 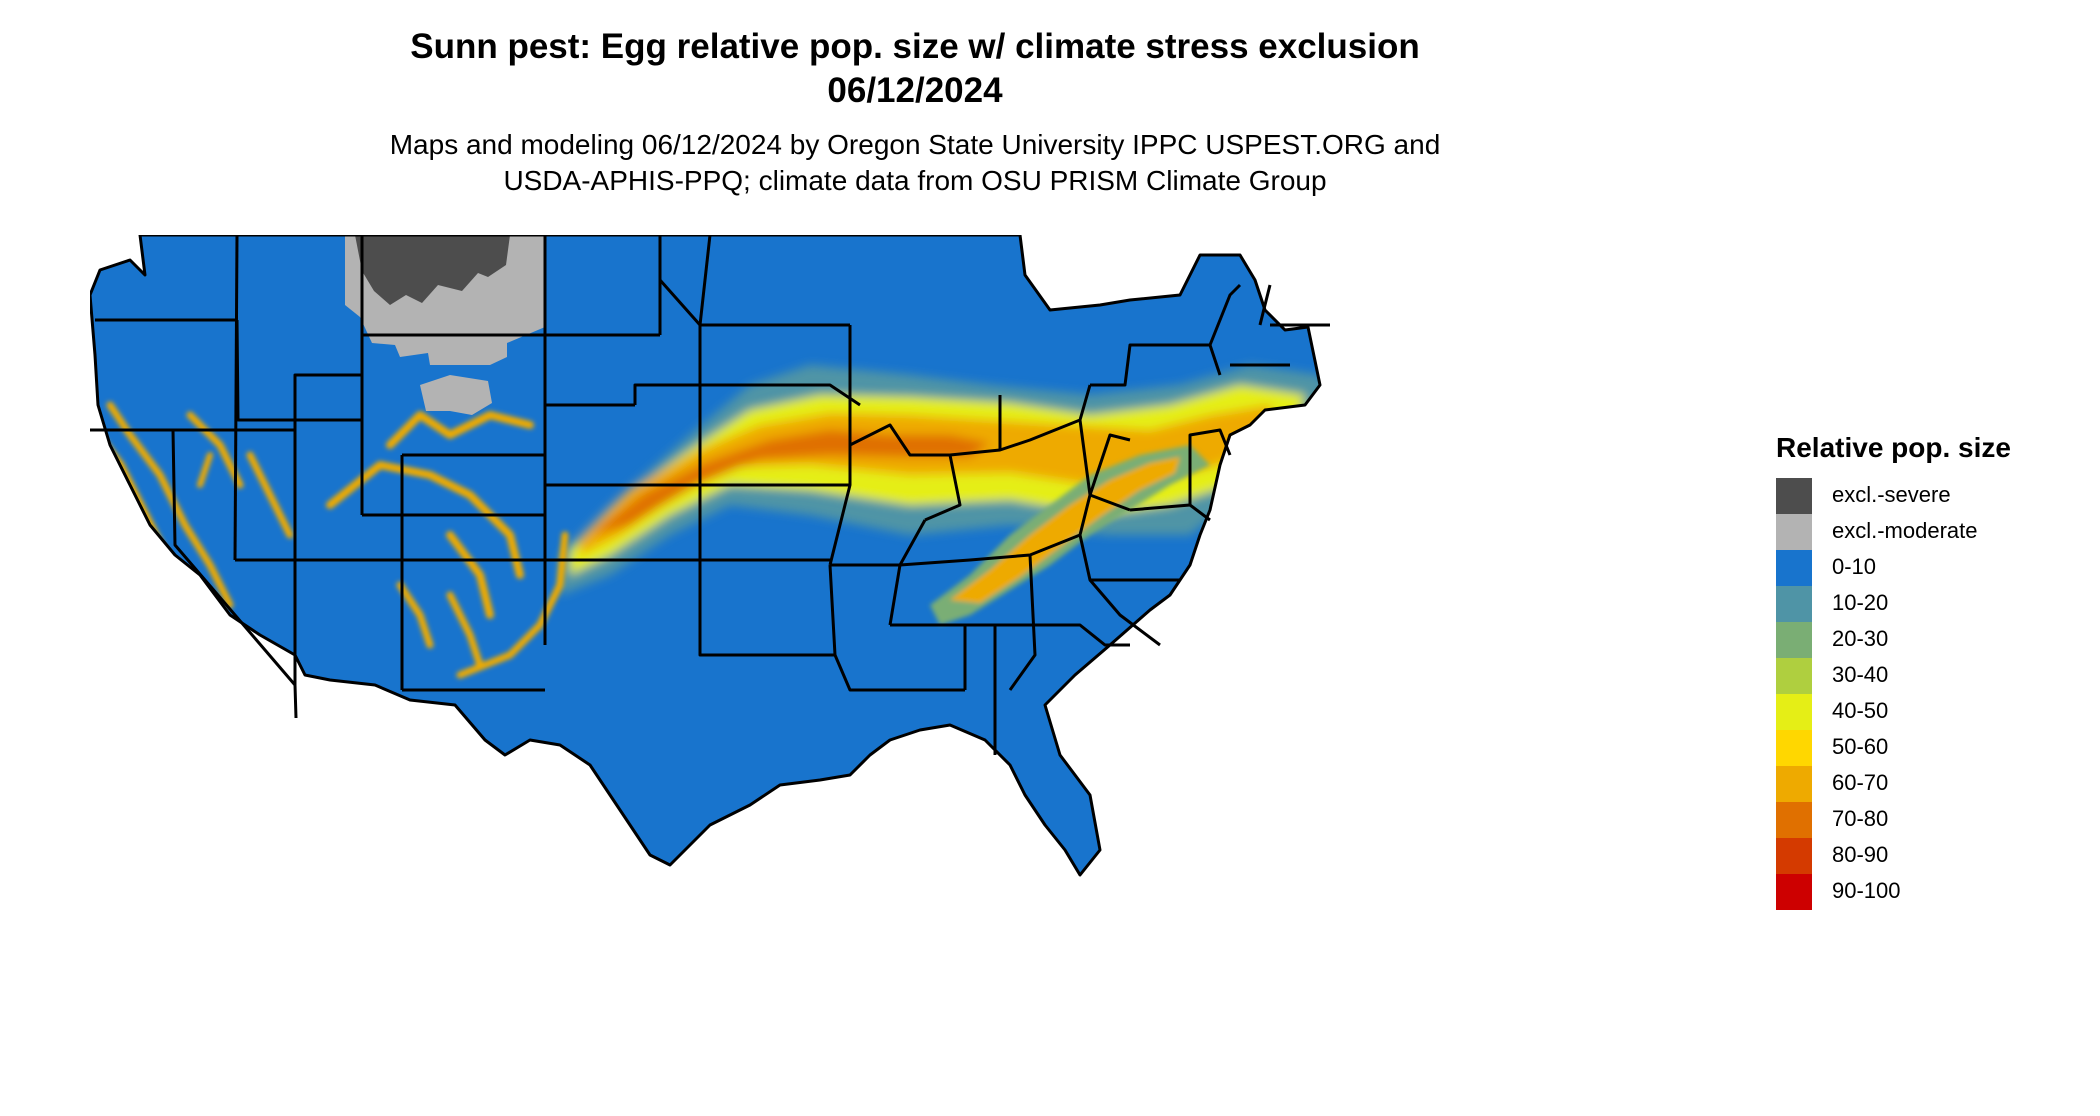 I want to click on legend-title: Relative pop. size, so click(x=1893, y=447).